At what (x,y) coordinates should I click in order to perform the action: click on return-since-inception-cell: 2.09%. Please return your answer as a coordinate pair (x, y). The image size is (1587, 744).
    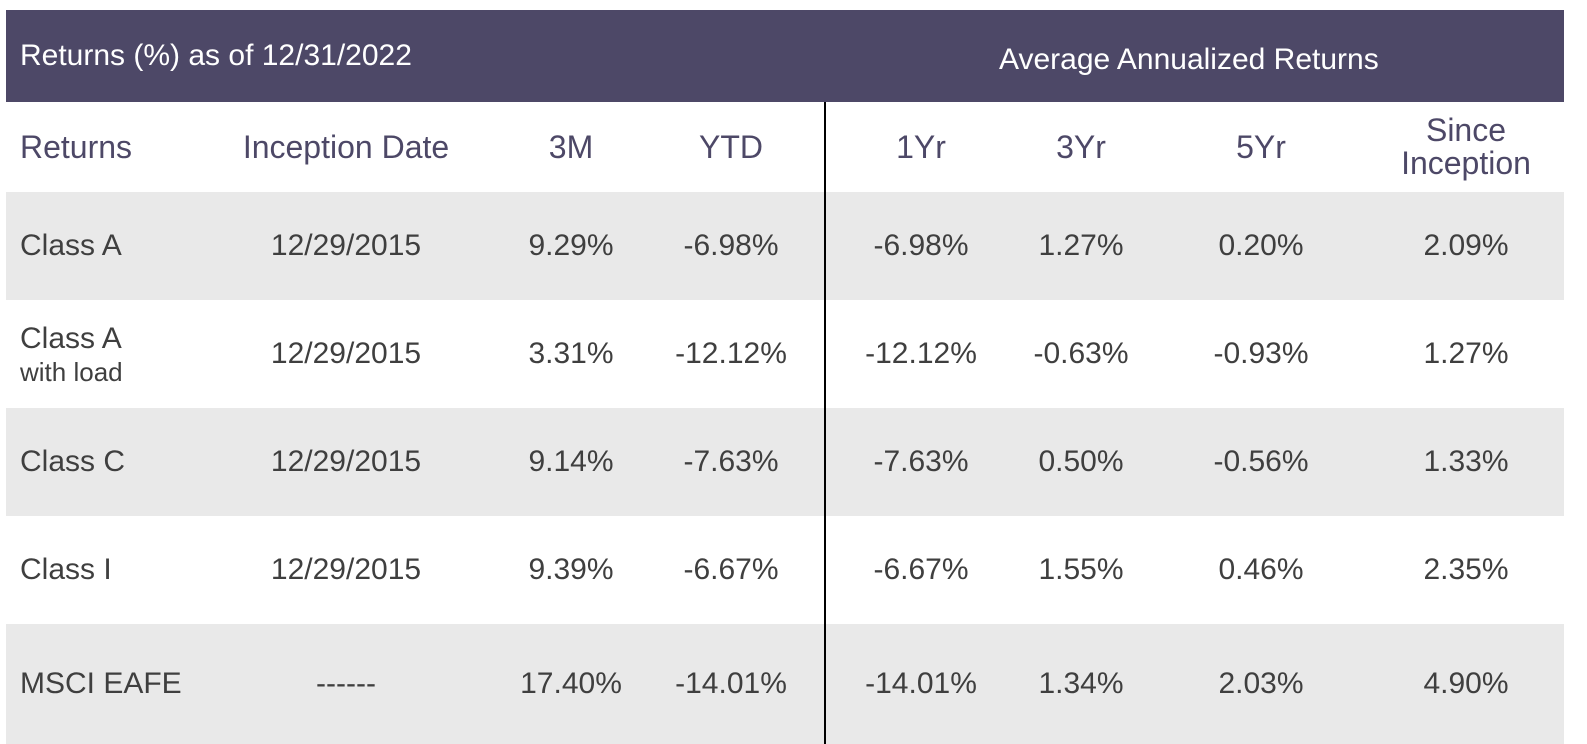
    Looking at the image, I should click on (1466, 245).